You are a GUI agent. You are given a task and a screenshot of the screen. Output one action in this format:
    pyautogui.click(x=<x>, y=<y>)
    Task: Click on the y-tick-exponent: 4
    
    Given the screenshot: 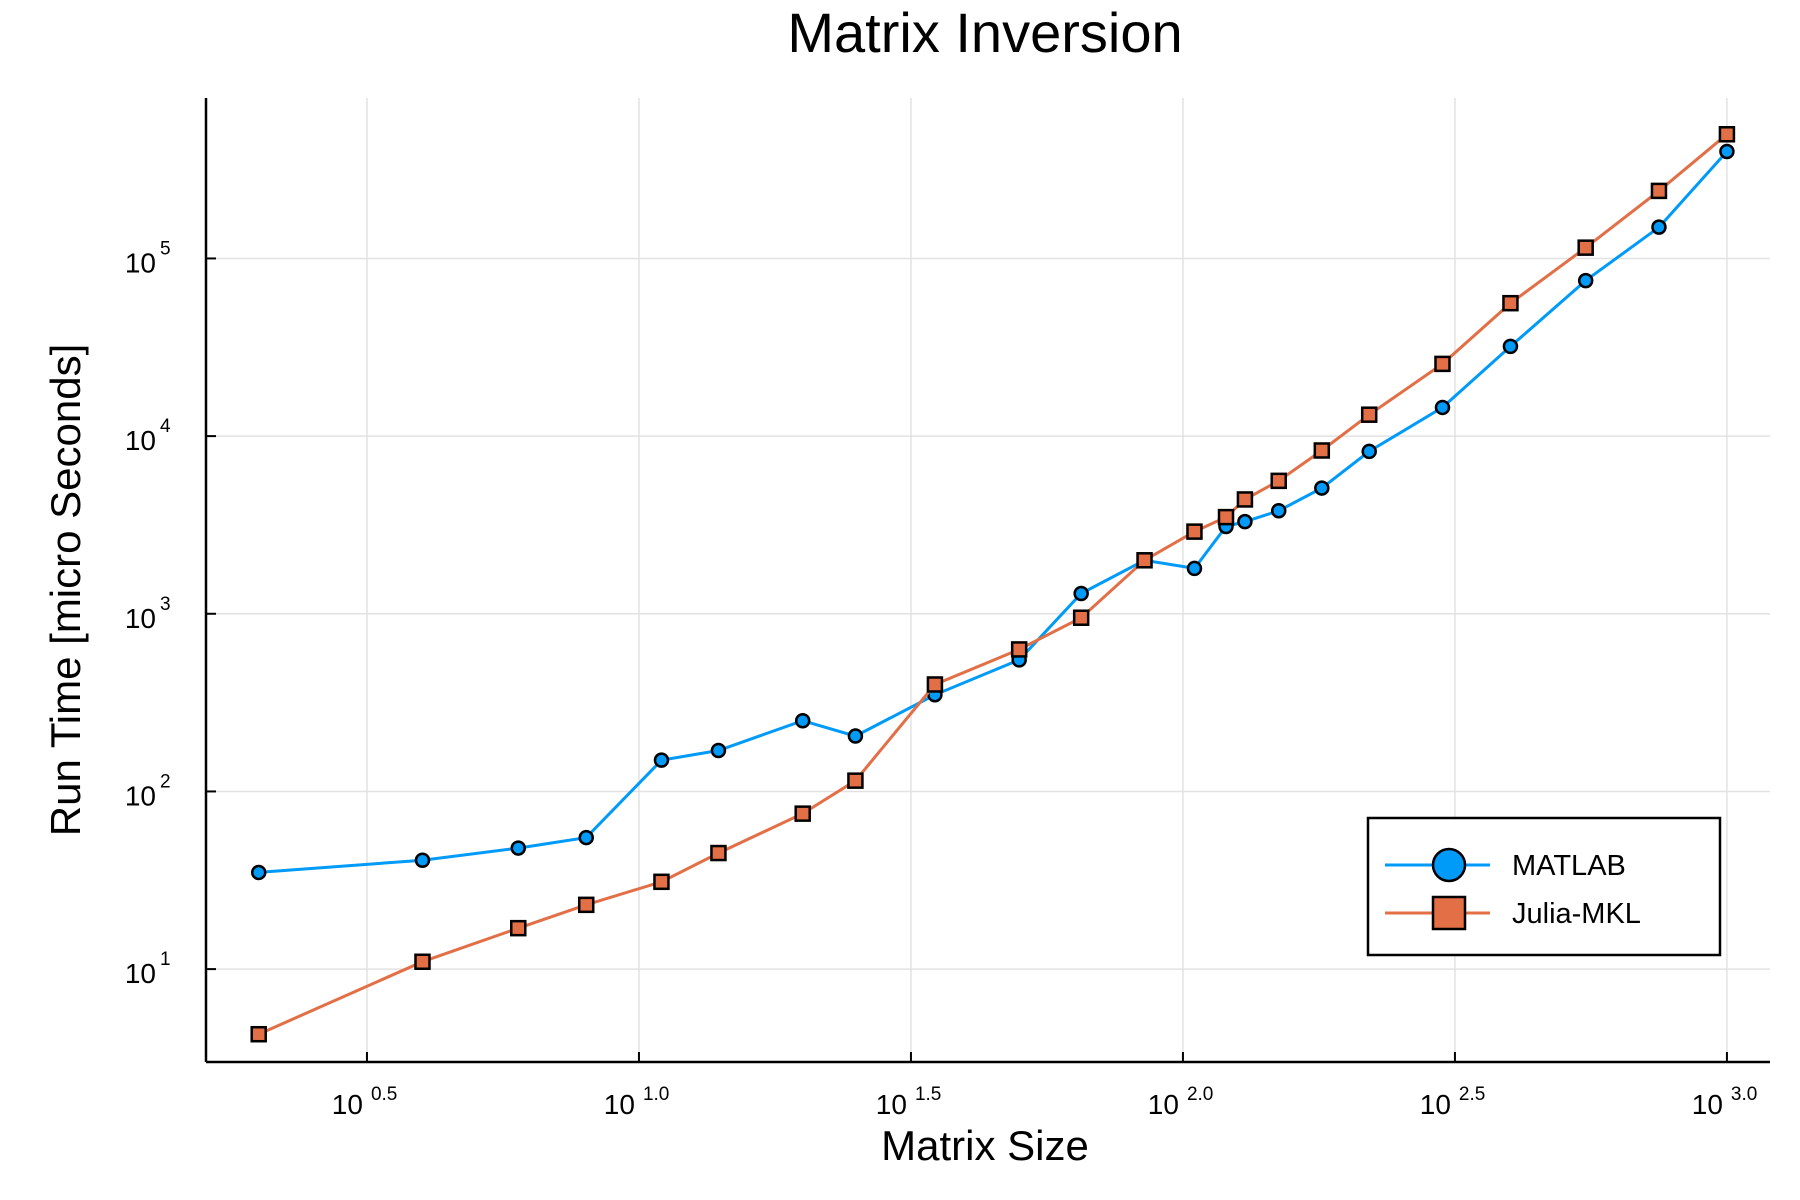 What is the action you would take?
    pyautogui.click(x=165, y=426)
    